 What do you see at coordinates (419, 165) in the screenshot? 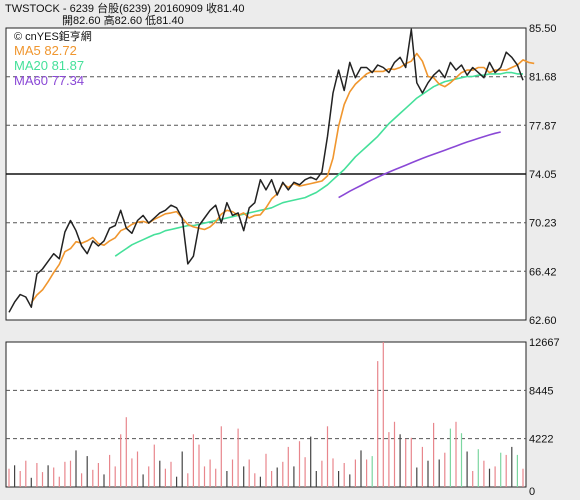
I see `series-ma60-line` at bounding box center [419, 165].